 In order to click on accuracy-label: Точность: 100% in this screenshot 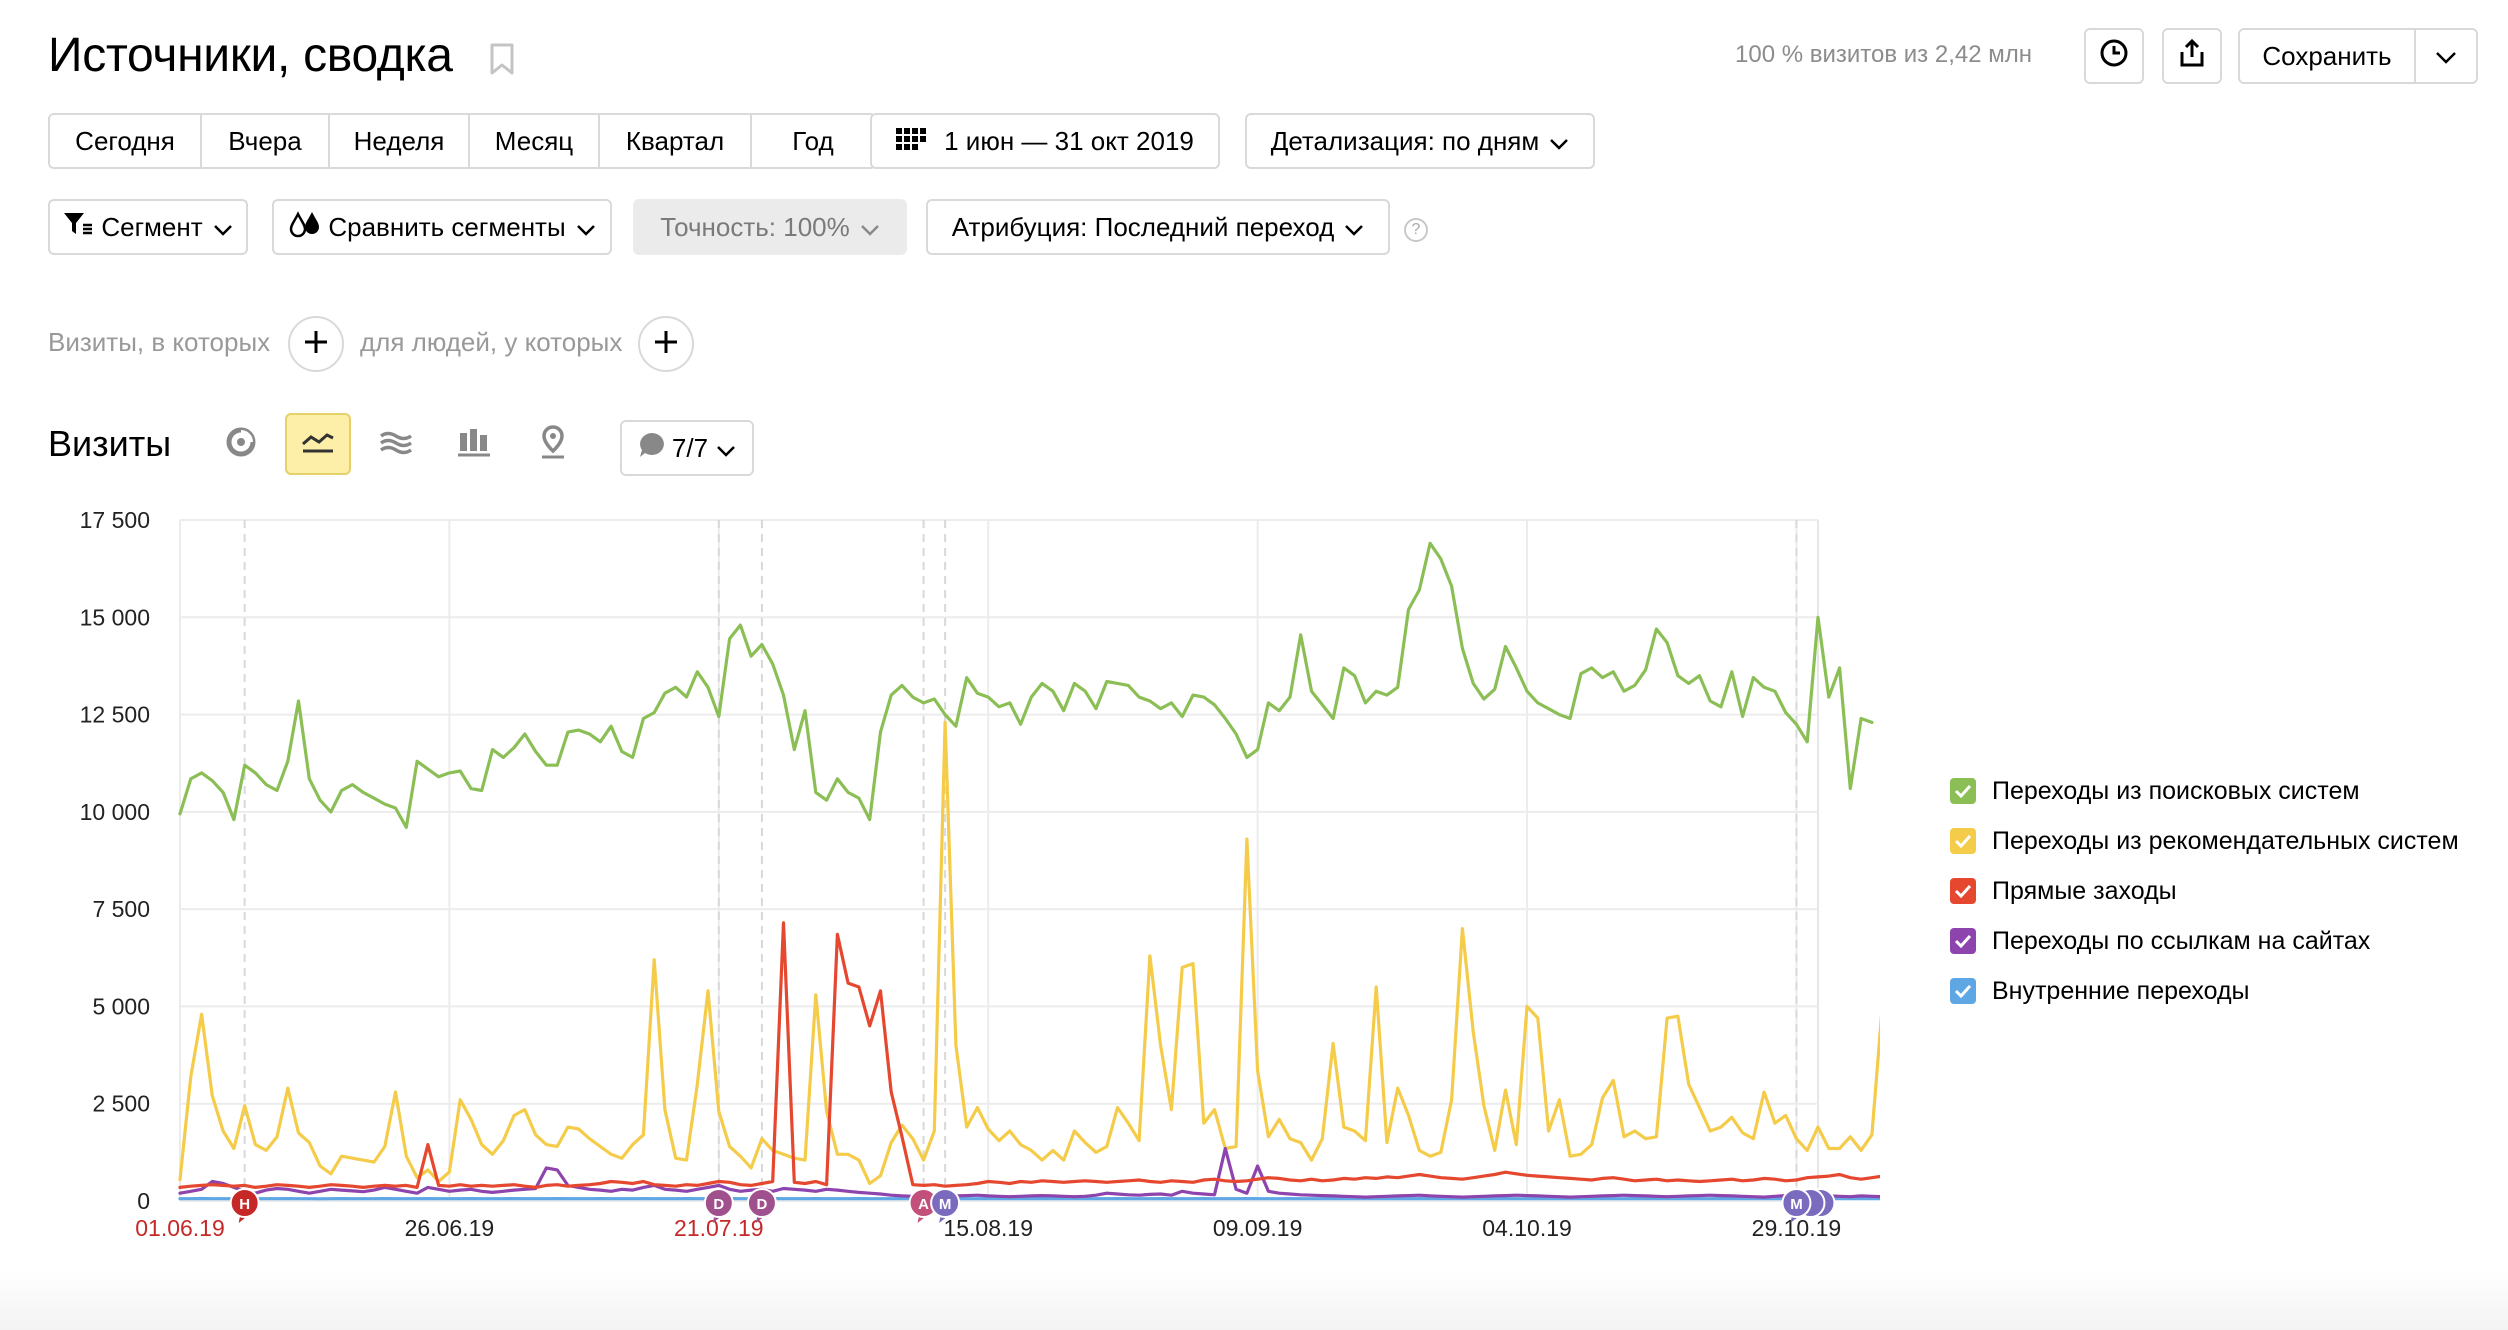, I will do `click(755, 227)`.